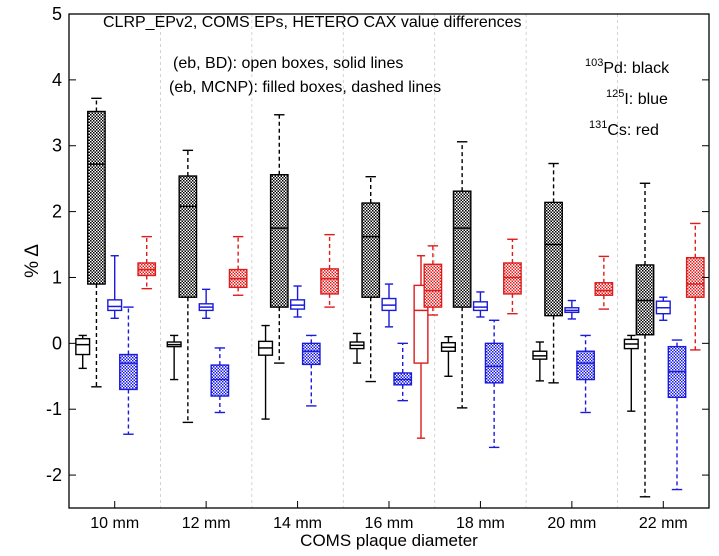 This screenshot has height=556, width=719. Describe the element at coordinates (371, 250) in the screenshot. I see `pd-mcnp-16-mm-box` at that location.